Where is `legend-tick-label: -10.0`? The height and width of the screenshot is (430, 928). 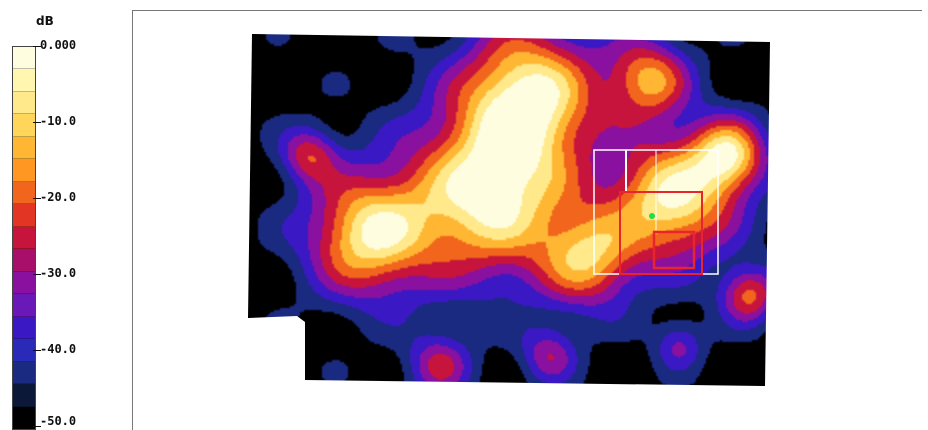 legend-tick-label: -10.0 is located at coordinates (58, 121).